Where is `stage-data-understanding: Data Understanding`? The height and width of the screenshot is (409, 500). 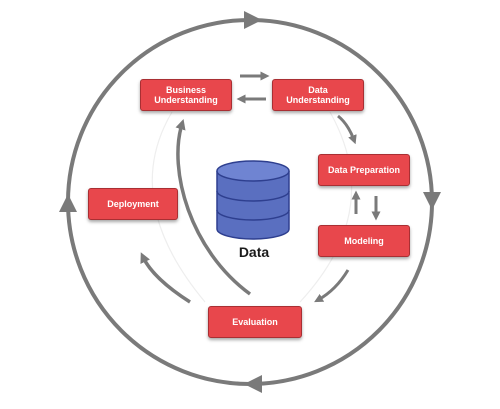 stage-data-understanding: Data Understanding is located at coordinates (318, 95).